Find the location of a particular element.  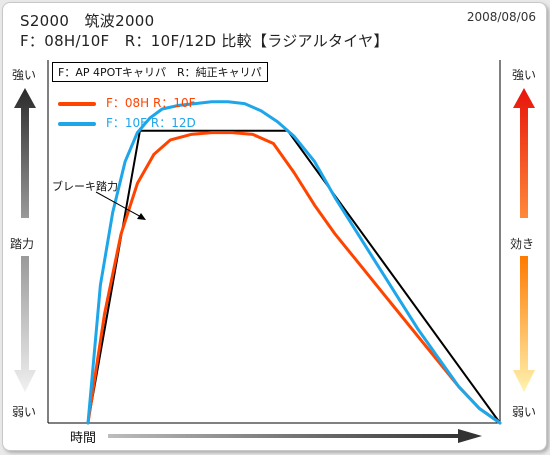

right-axis-bottom-label: 弱い is located at coordinates (524, 412).